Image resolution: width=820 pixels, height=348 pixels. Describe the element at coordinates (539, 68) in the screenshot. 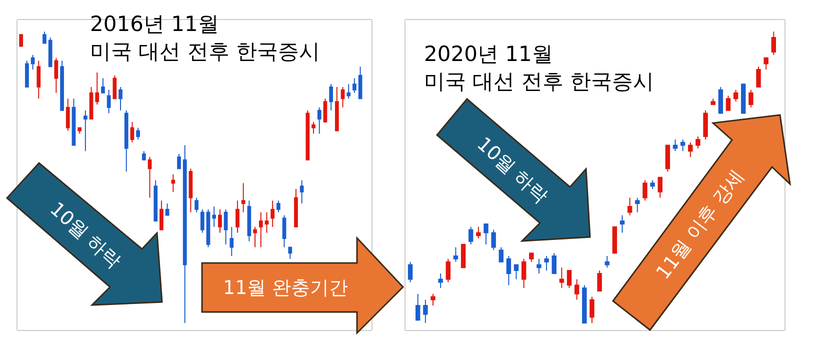

I see `text: 2020년 11월 미국 대선 전후 한국증시` at that location.